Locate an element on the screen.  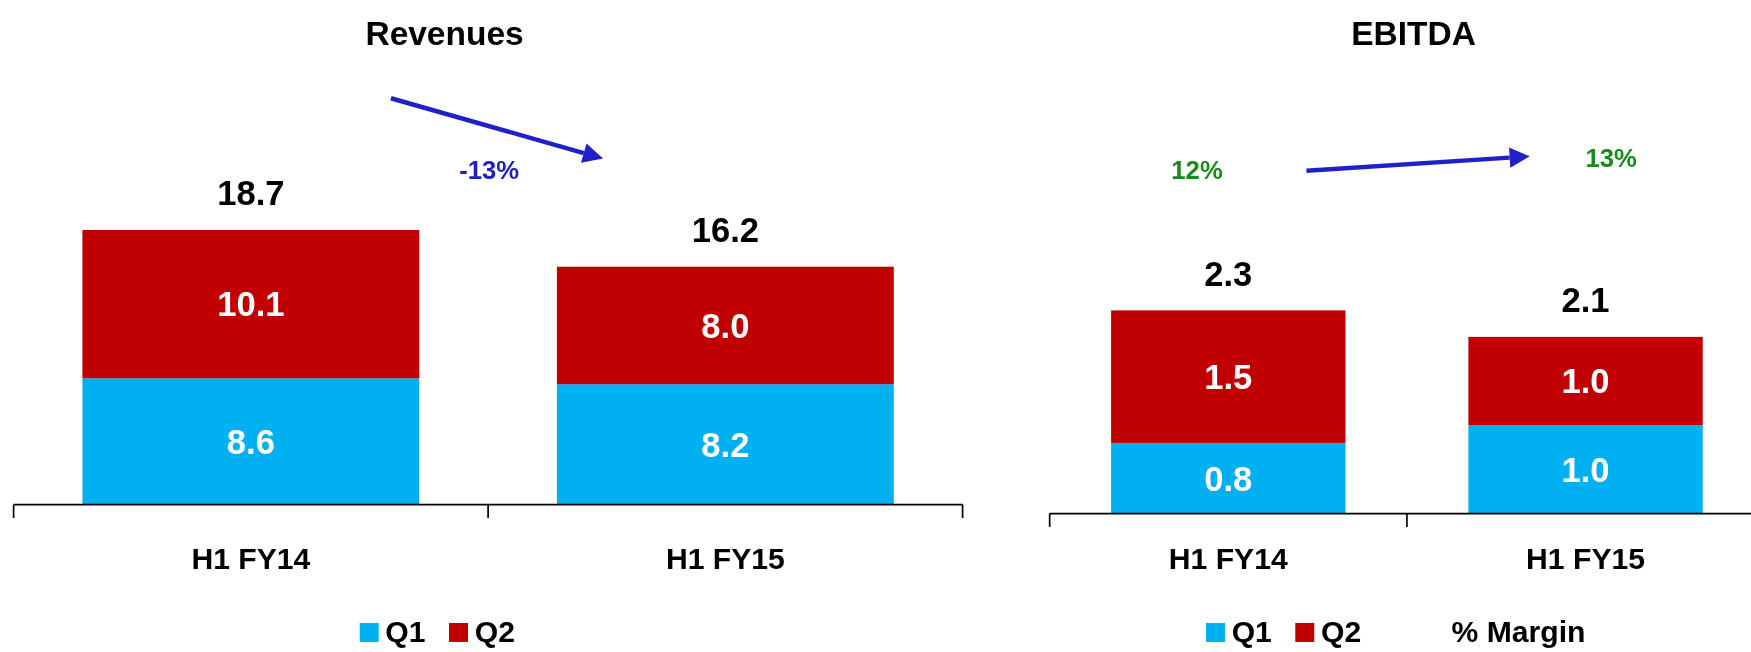
data-label: 0.8 is located at coordinates (1228, 478).